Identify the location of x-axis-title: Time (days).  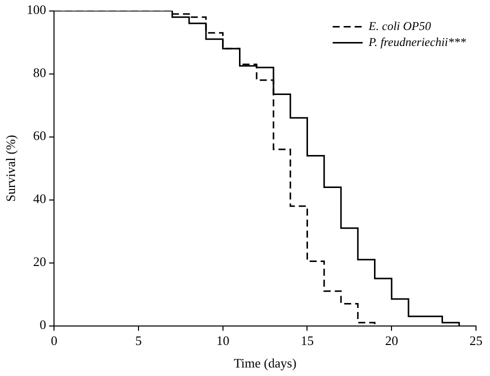
(265, 363).